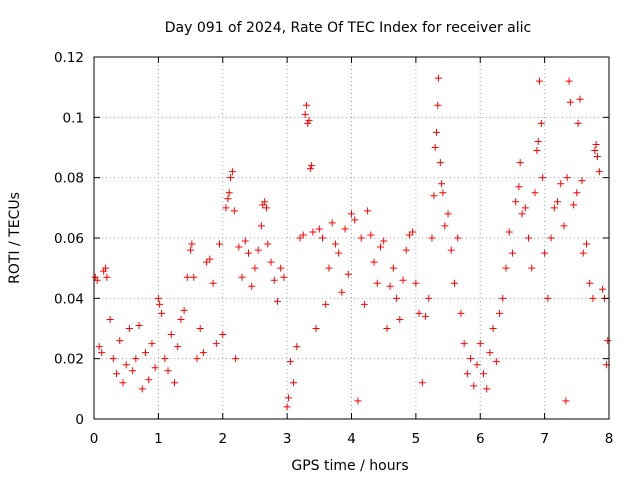 The height and width of the screenshot is (480, 640). I want to click on y-tick-label: 0.08, so click(69, 179).